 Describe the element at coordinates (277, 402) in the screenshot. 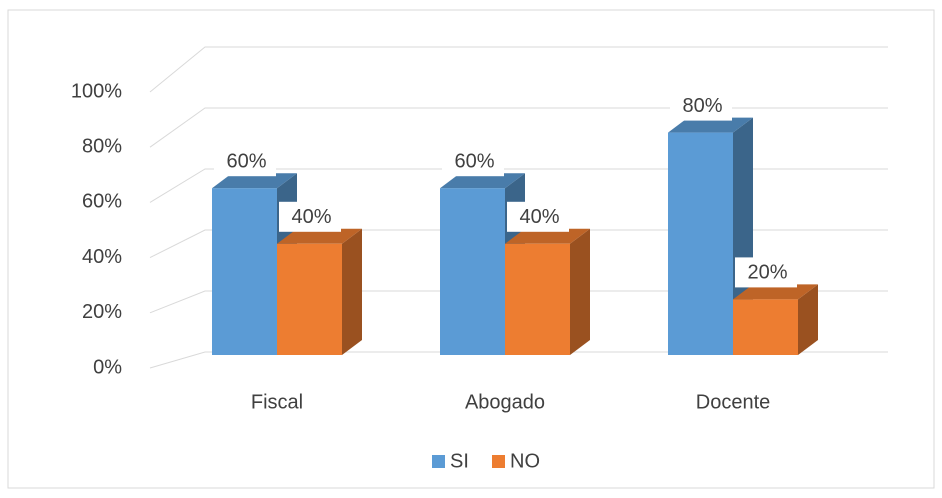

I see `x-tick-label: Fiscal` at that location.